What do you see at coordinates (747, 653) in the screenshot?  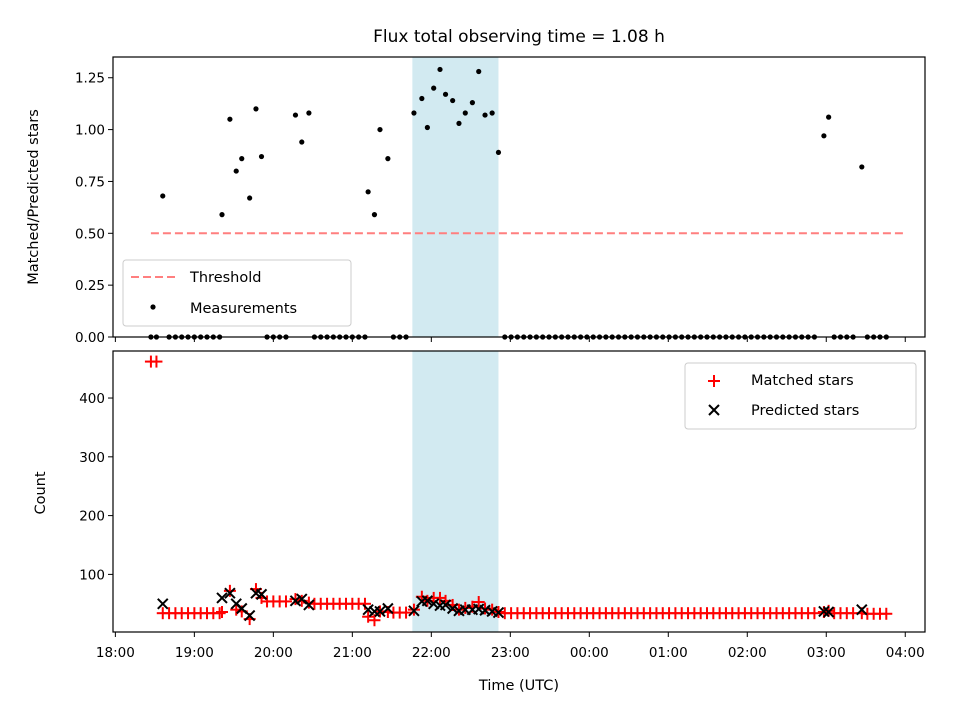 I see `x-tick-label: 02:00` at bounding box center [747, 653].